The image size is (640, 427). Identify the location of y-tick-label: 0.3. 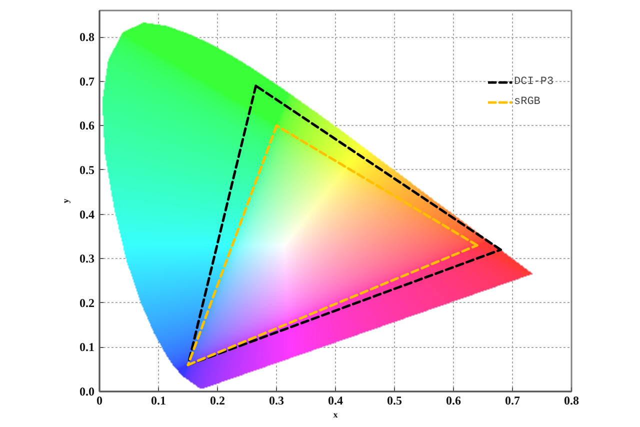
(87, 259).